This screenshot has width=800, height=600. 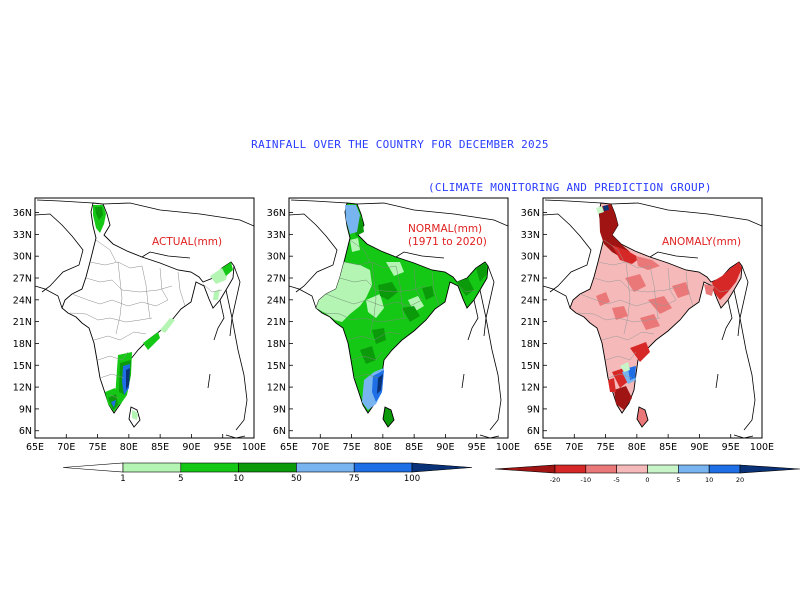 I want to click on legend-label: -10, so click(x=586, y=480).